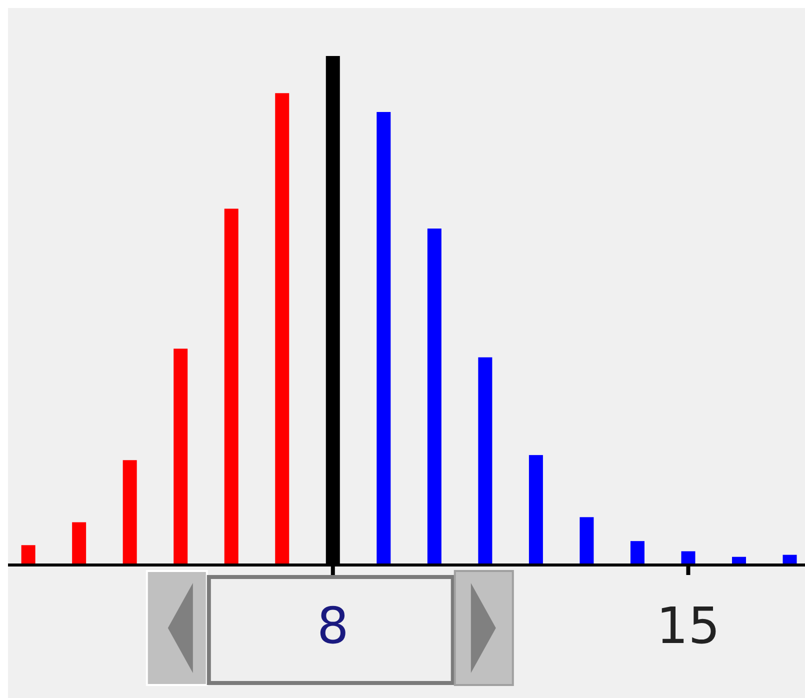 The image size is (805, 698). I want to click on x-tick-label: 8, so click(332, 626).